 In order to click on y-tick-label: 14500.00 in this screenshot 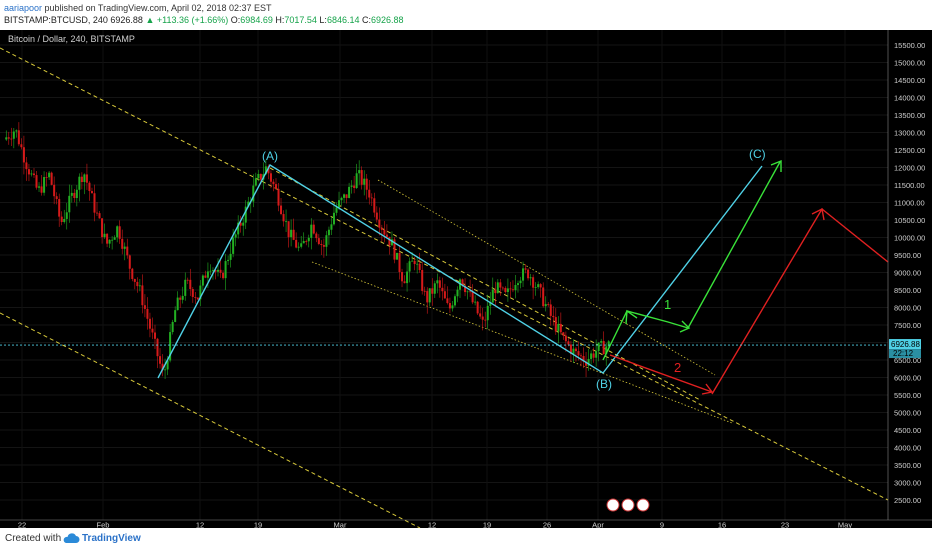, I will do `click(909, 80)`.